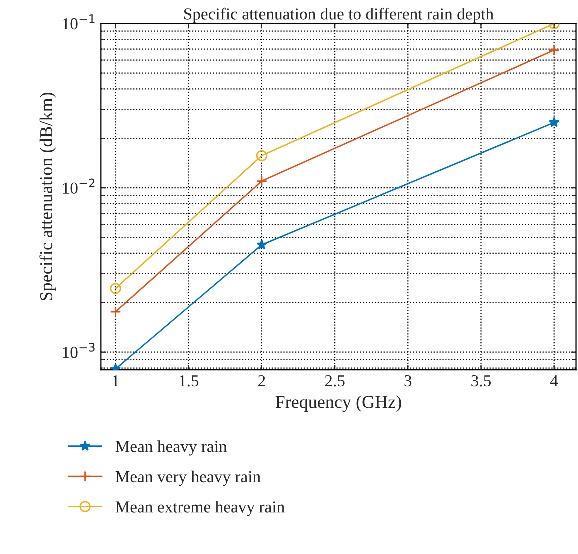 The image size is (578, 554). I want to click on y-axis-title: Specific attenuation (dB/km), so click(48, 196).